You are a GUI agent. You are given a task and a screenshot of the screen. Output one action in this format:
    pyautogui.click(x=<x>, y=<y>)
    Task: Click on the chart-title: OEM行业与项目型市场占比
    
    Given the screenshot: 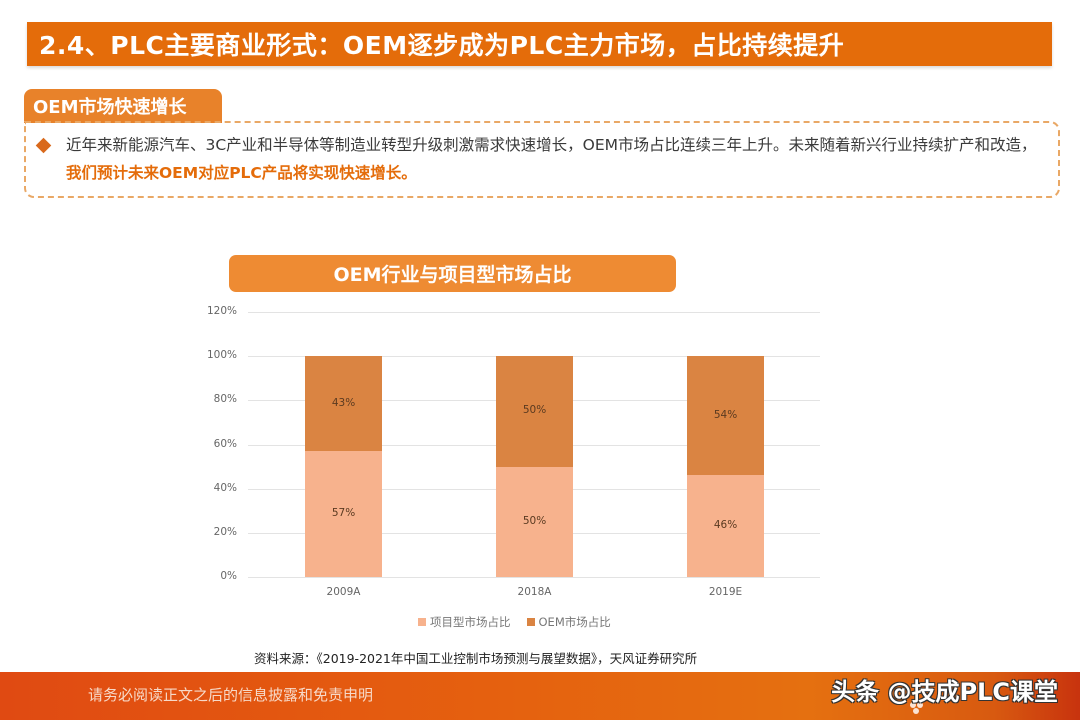 What is the action you would take?
    pyautogui.click(x=452, y=275)
    